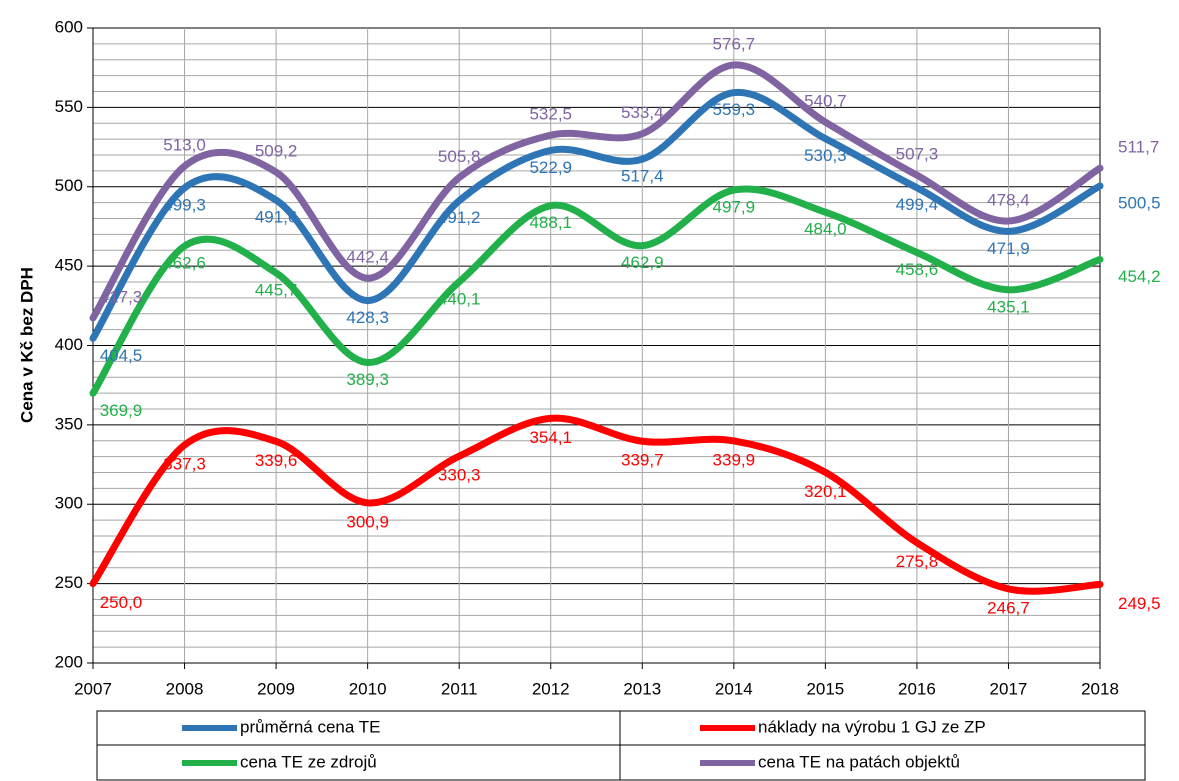  What do you see at coordinates (551, 688) in the screenshot?
I see `x-tick-label: 2012` at bounding box center [551, 688].